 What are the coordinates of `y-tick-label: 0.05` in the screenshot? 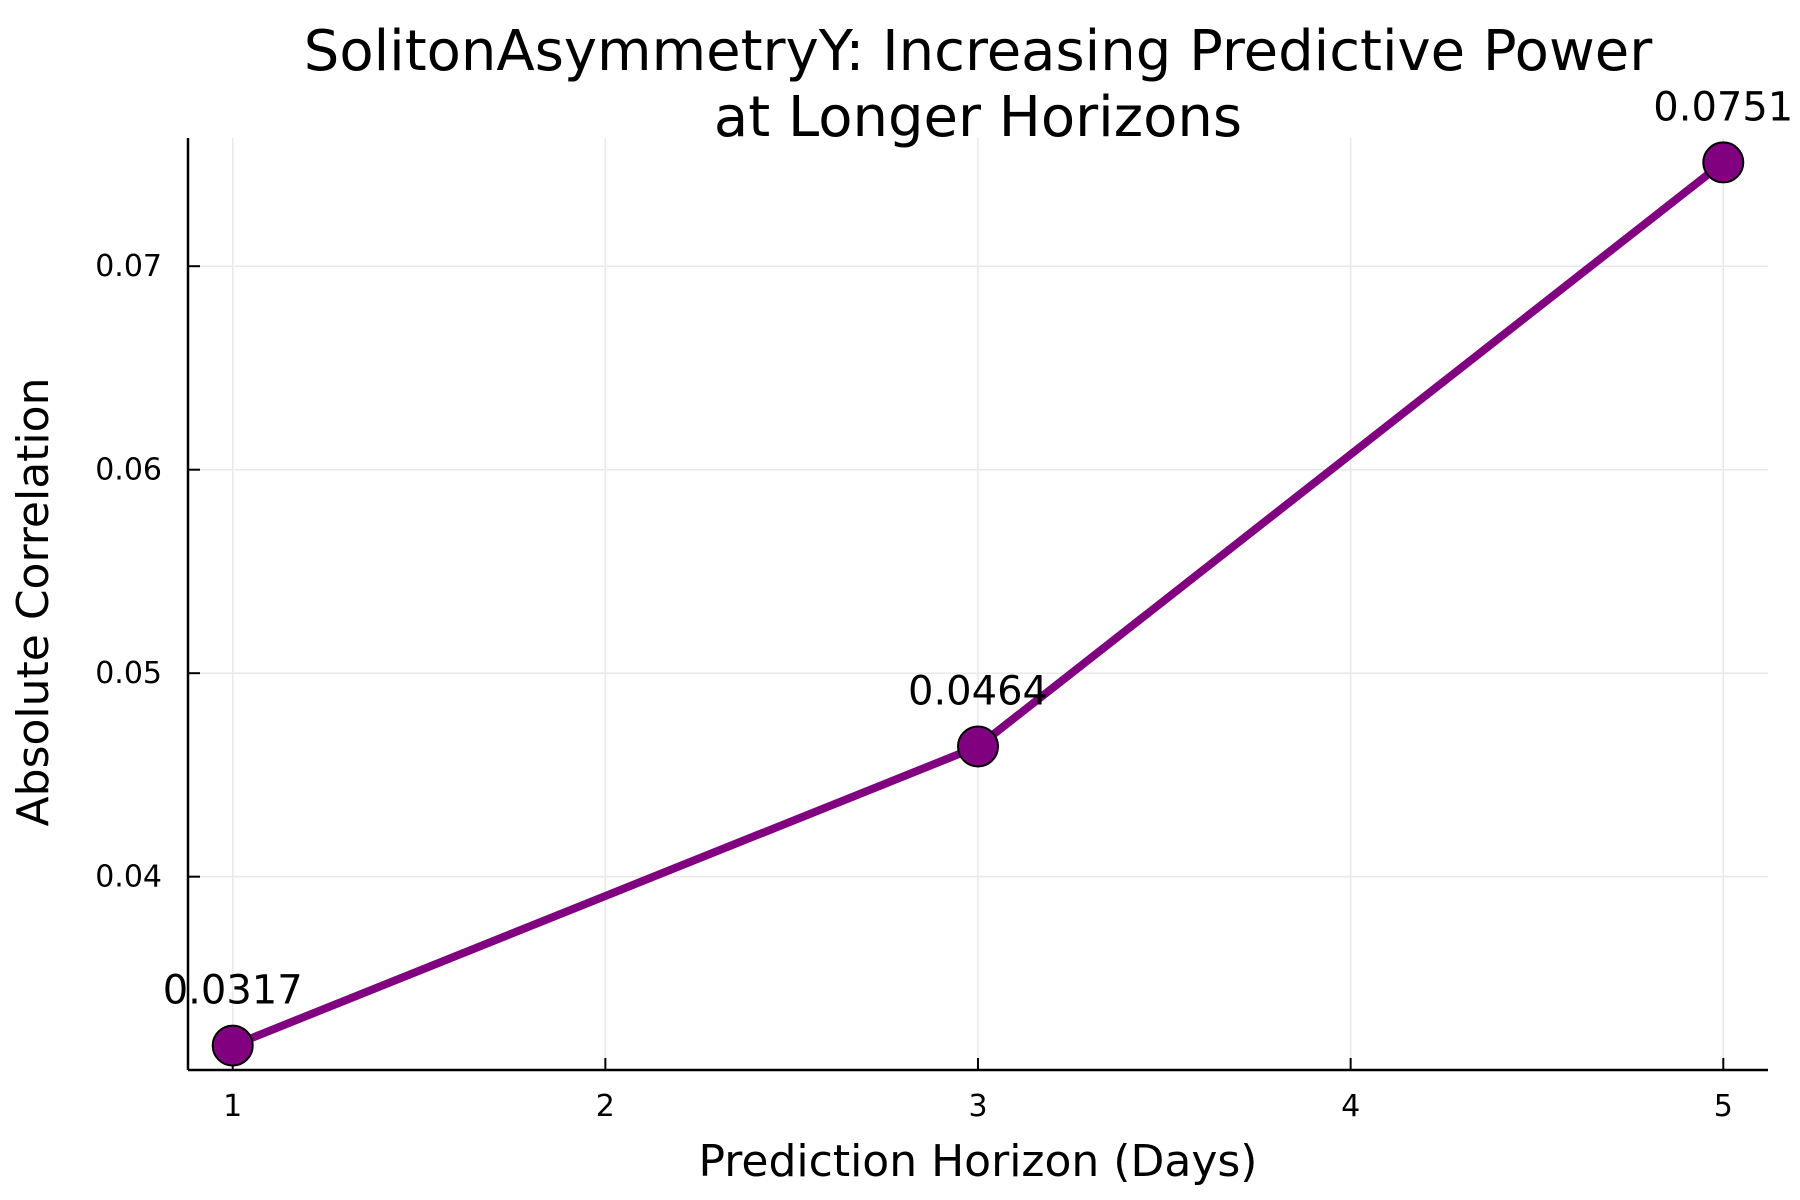 It's located at (128, 673).